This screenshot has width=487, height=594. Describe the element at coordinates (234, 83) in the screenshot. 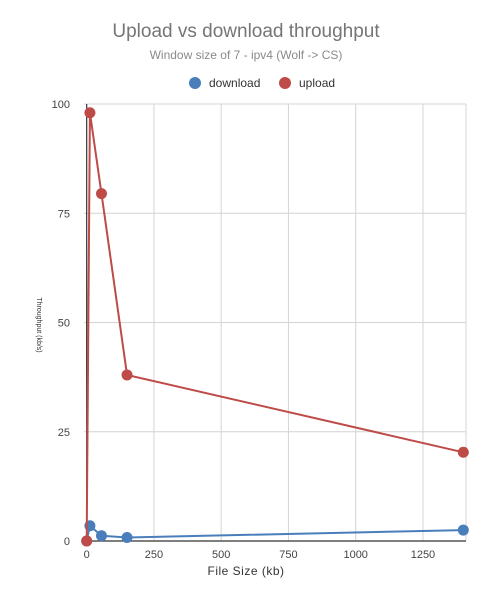

I see `legend-label-download: download` at that location.